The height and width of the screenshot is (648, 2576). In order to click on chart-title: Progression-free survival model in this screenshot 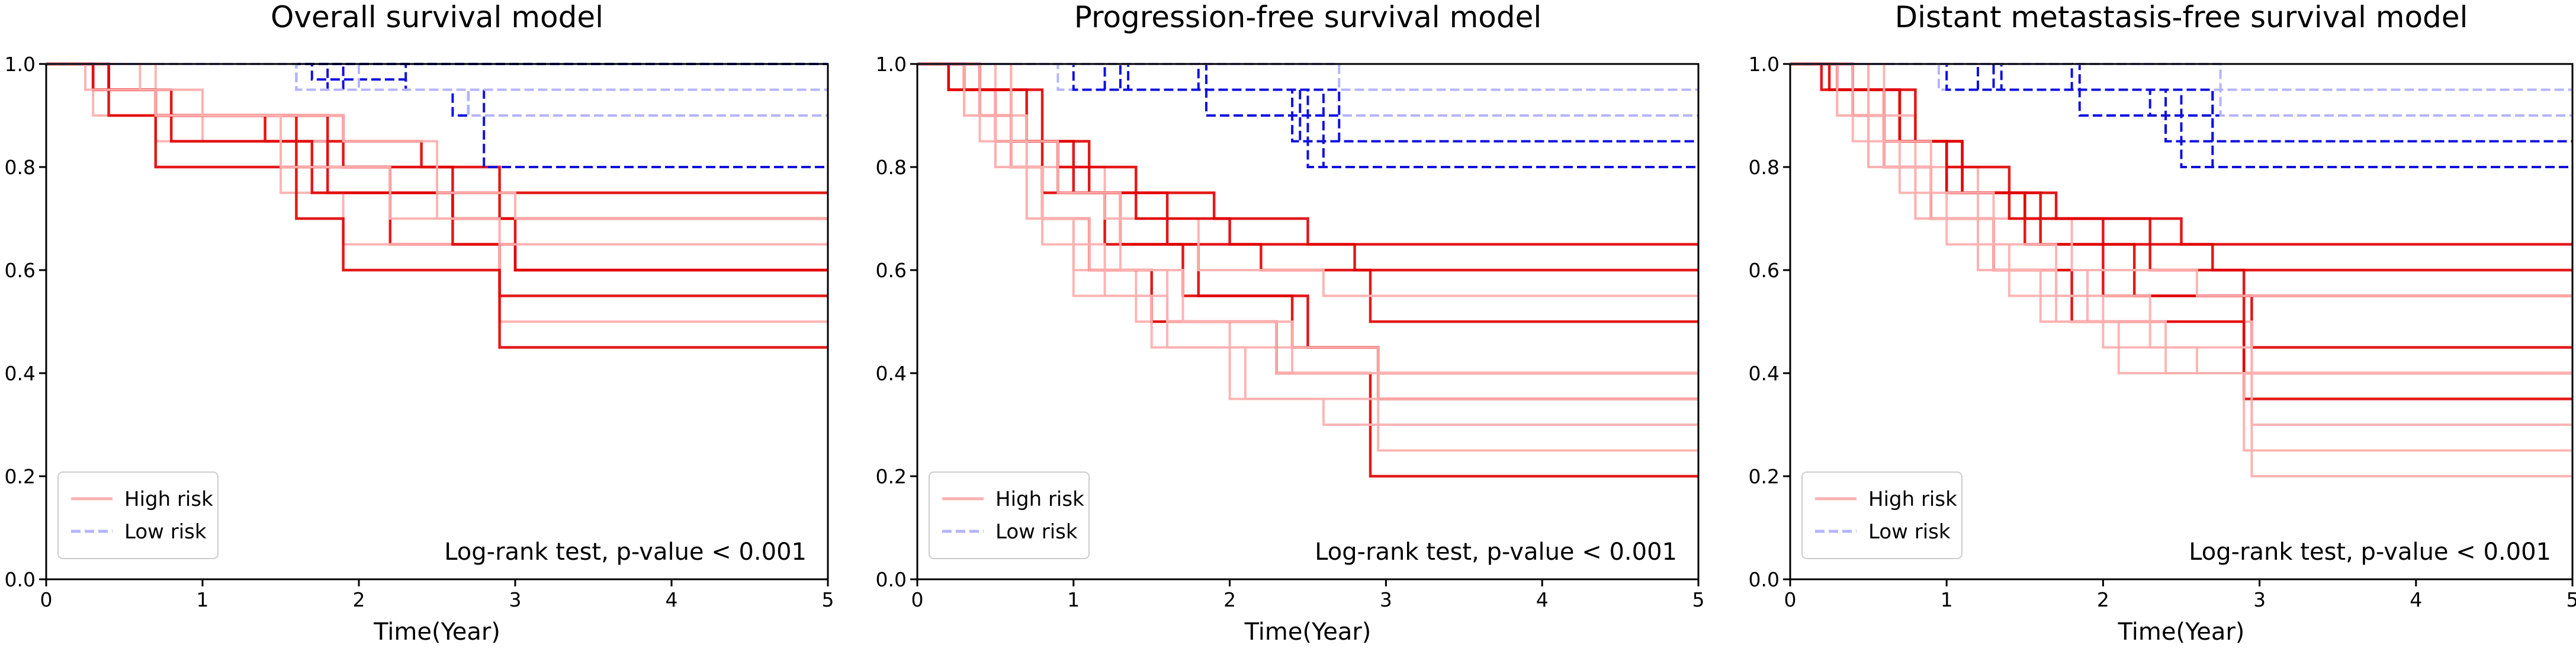, I will do `click(1308, 17)`.